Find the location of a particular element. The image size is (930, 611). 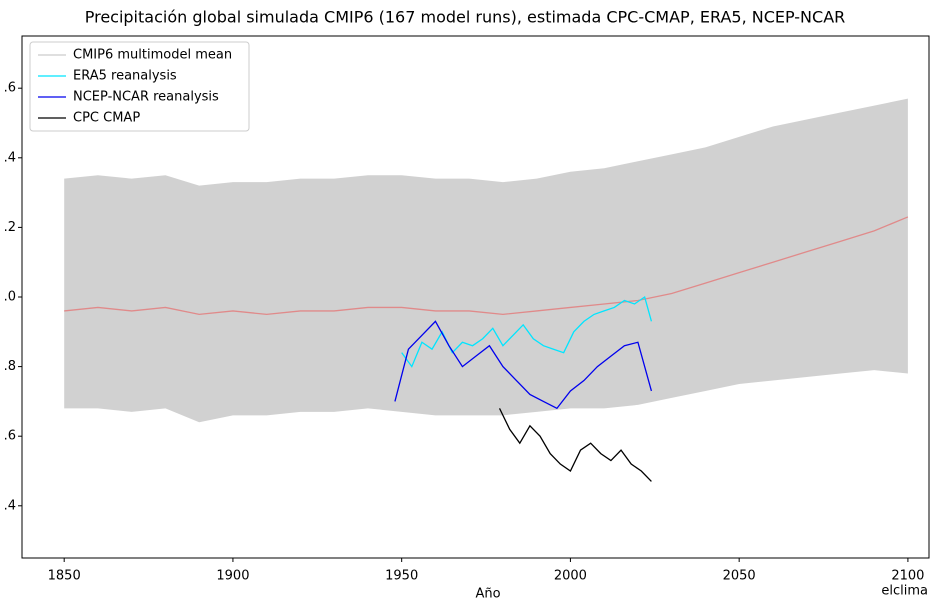

y-tick-label: .8 is located at coordinates (10, 366).